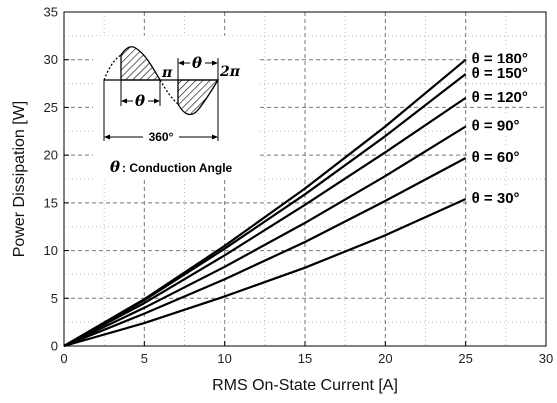  Describe the element at coordinates (63, 358) in the screenshot. I see `x-tick-label: 0` at that location.